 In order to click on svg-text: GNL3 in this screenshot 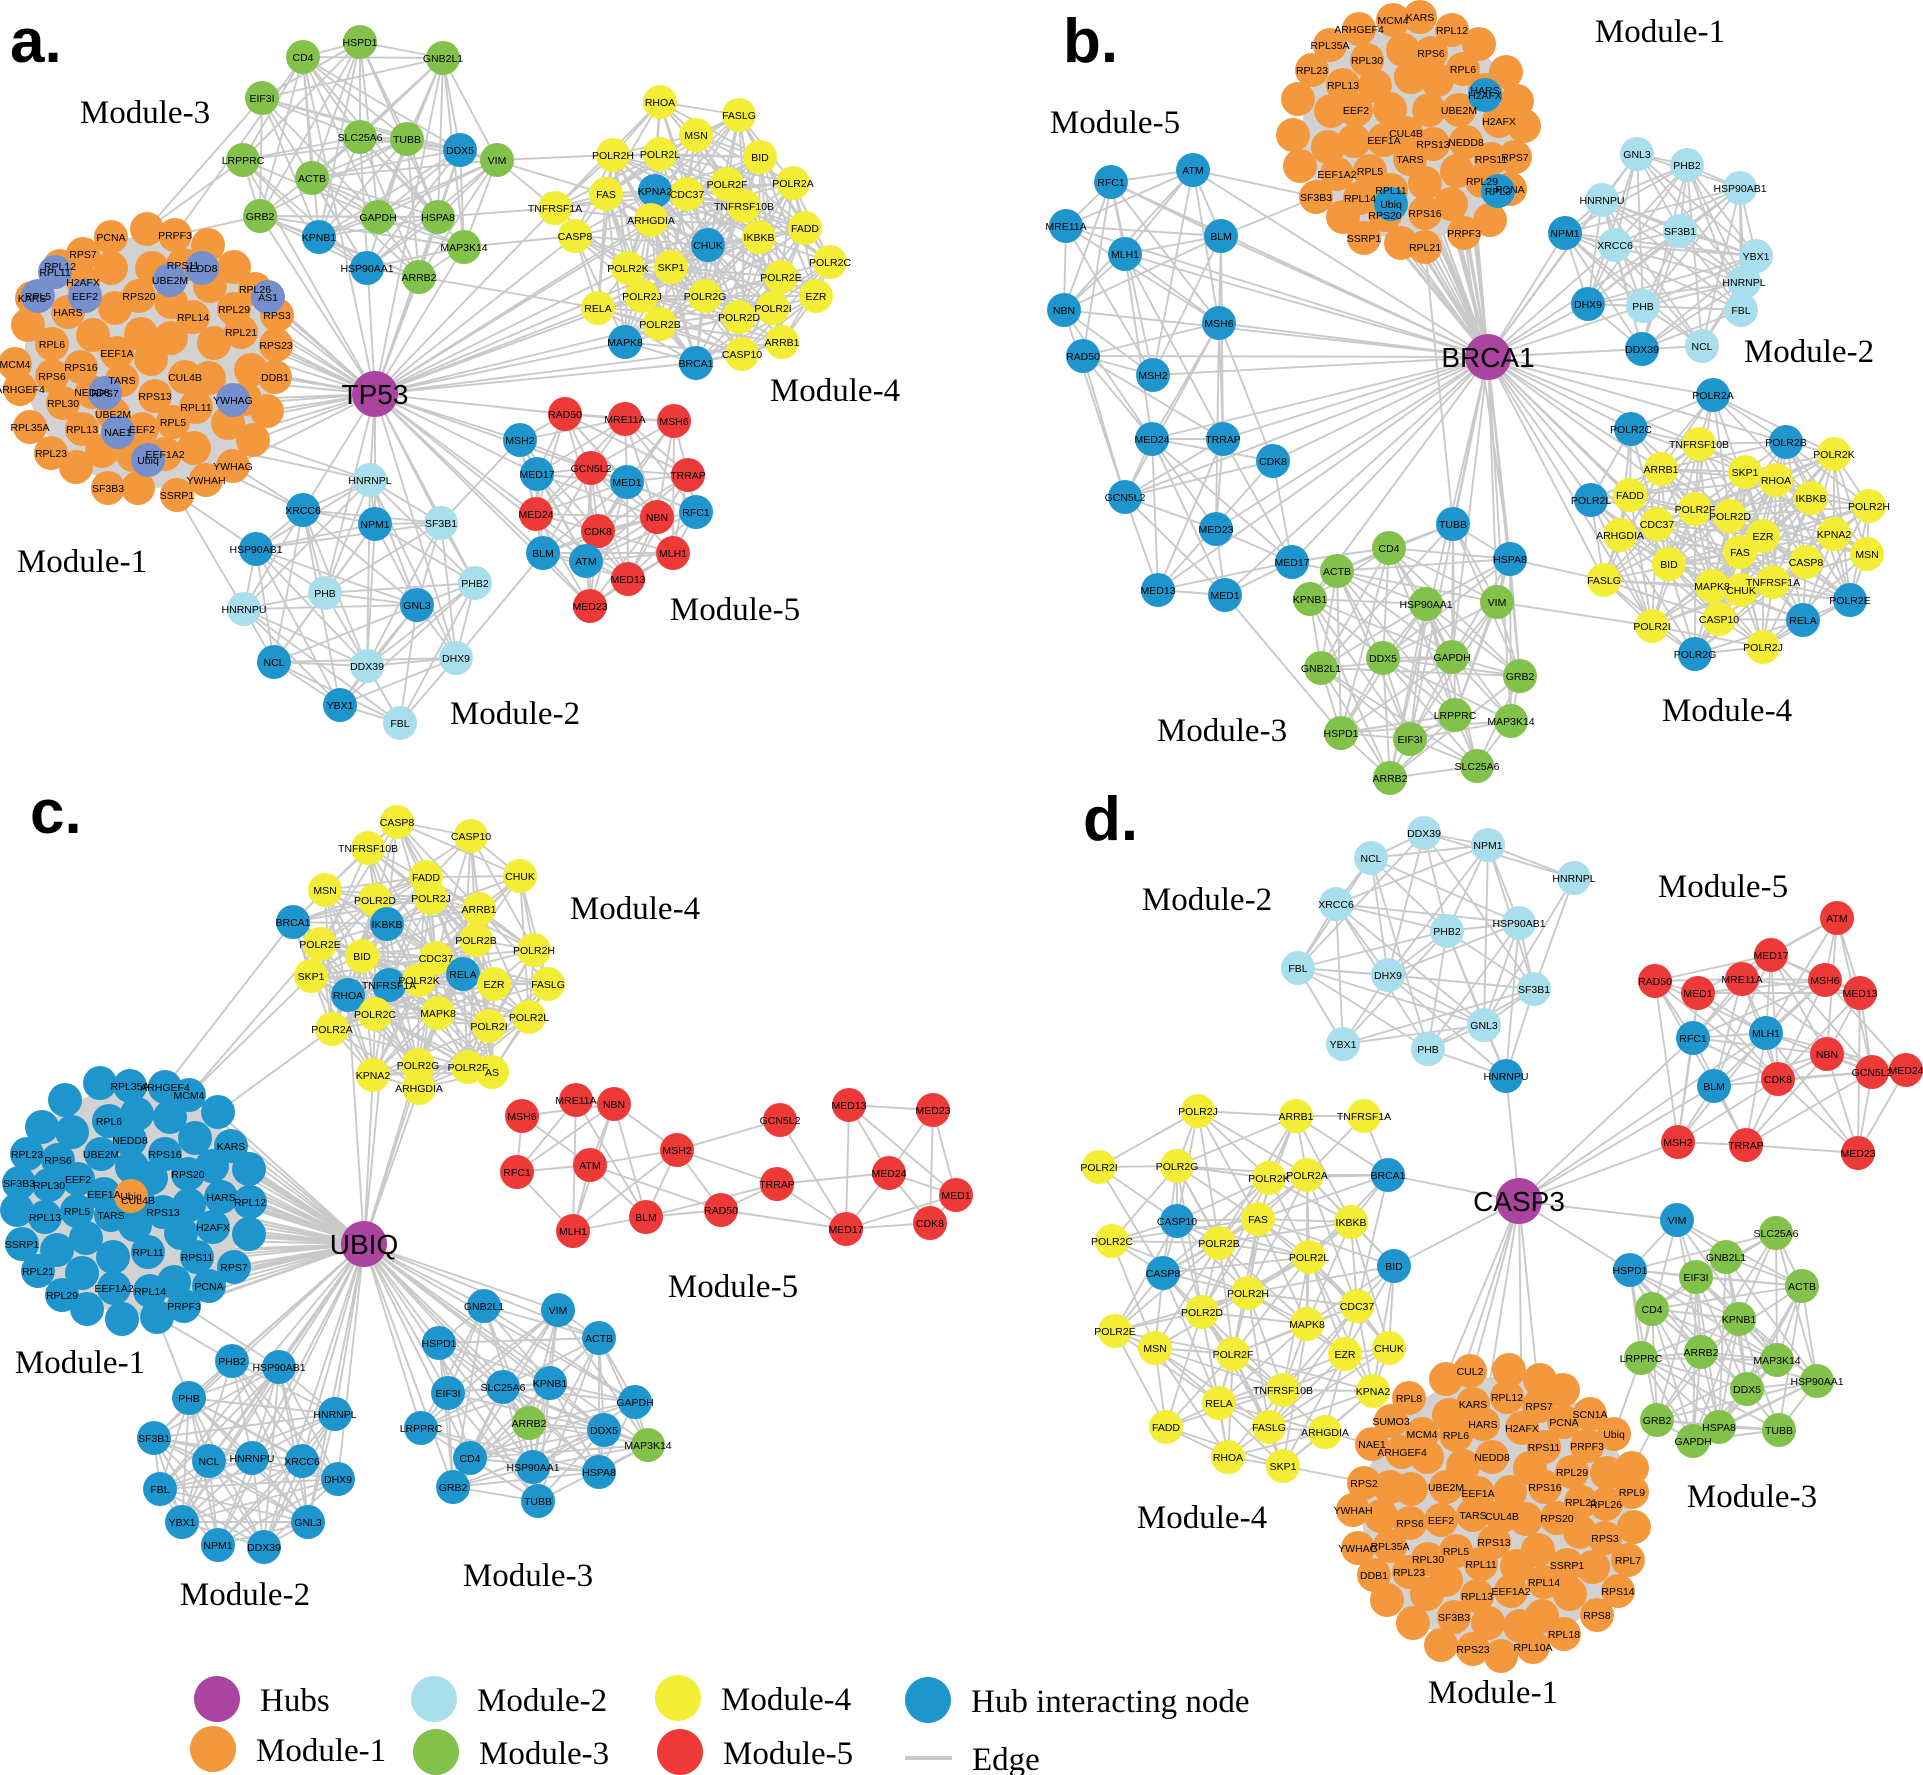, I will do `click(1484, 1026)`.